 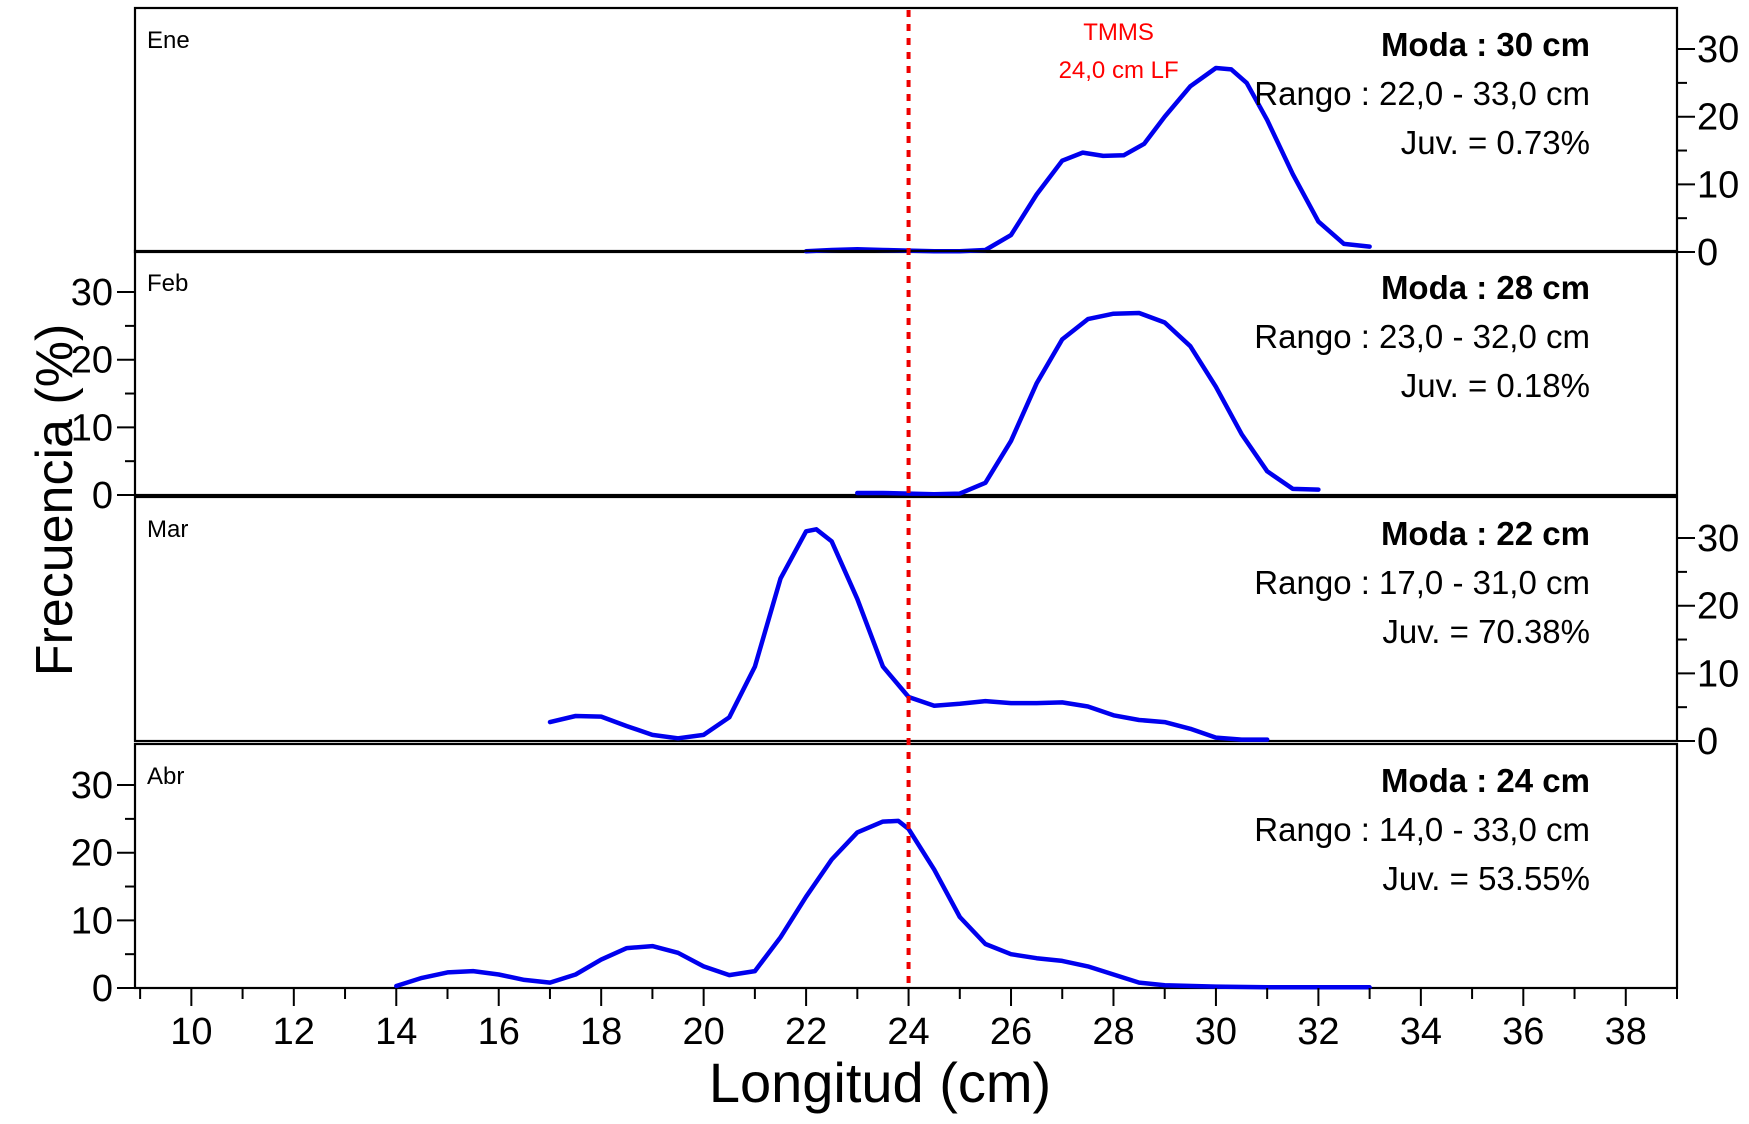 What do you see at coordinates (1011, 1032) in the screenshot?
I see `x-tick-label: 26` at bounding box center [1011, 1032].